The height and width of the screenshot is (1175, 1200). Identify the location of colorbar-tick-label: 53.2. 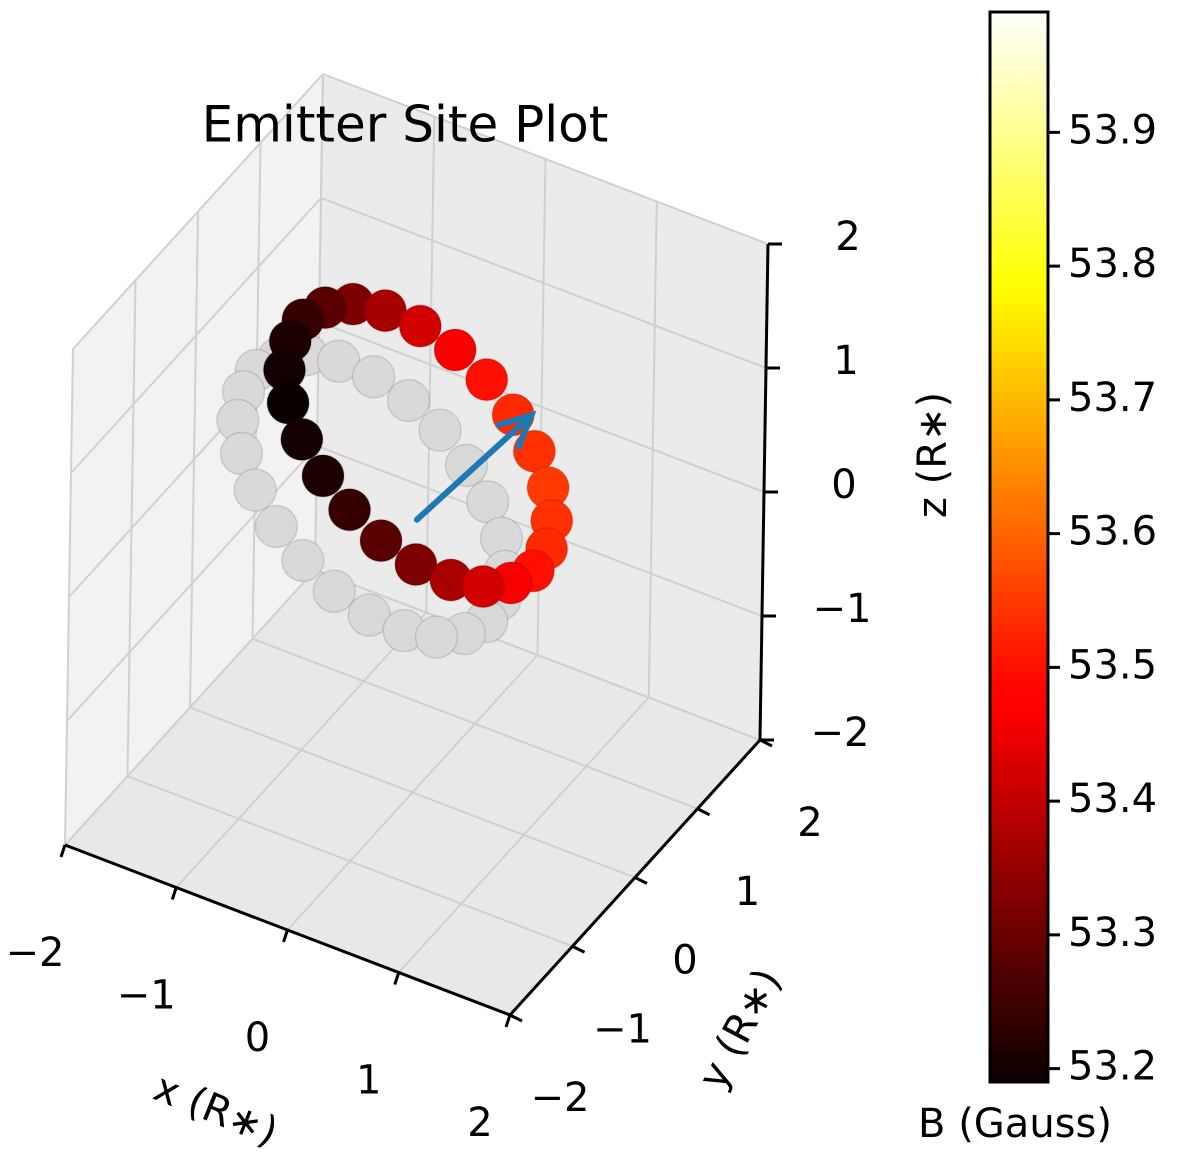
(1112, 1067).